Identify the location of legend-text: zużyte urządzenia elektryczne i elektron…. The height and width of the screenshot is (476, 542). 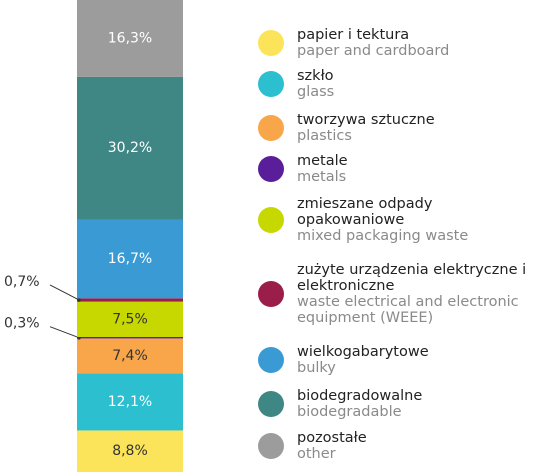
(417, 294).